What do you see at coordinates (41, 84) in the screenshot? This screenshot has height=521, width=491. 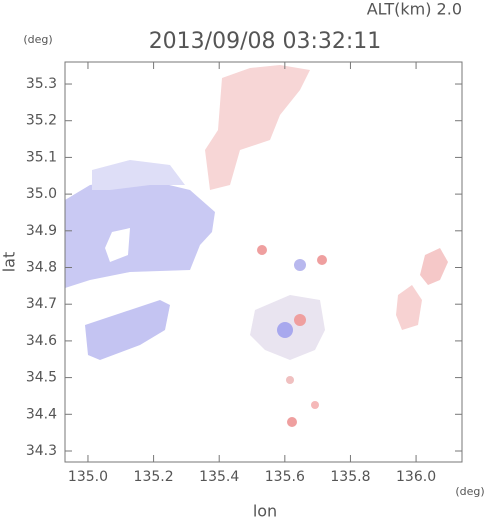 I see `y-tick-label: 35.3` at bounding box center [41, 84].